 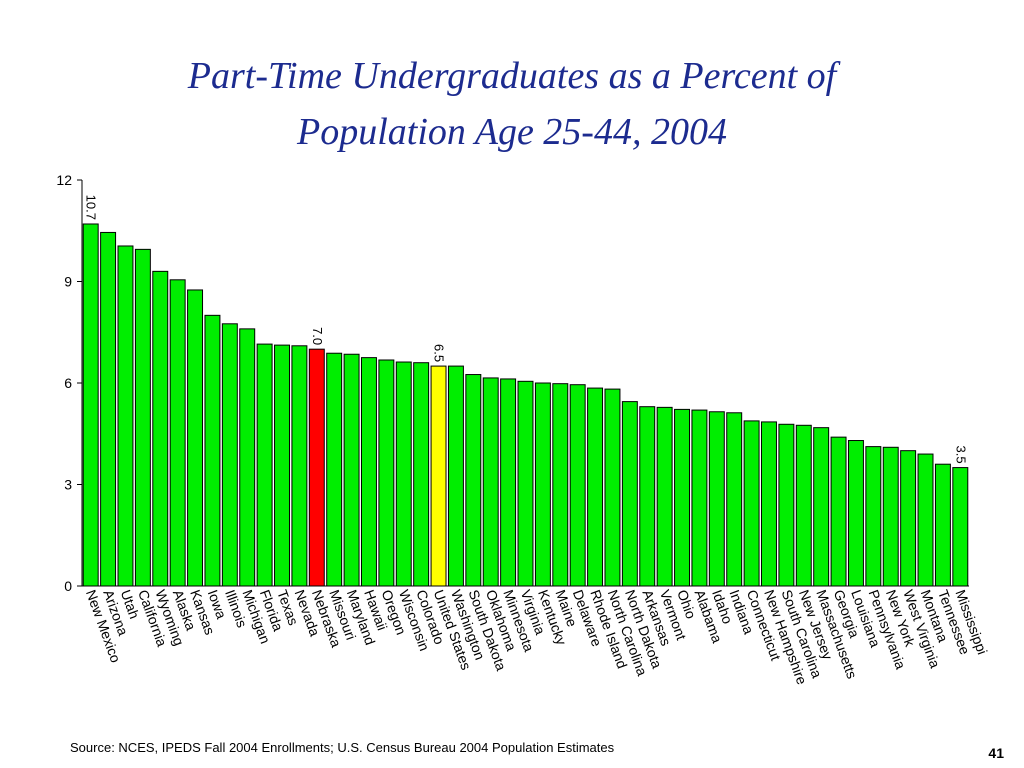 What do you see at coordinates (68, 282) in the screenshot?
I see `y-tick-label: 9` at bounding box center [68, 282].